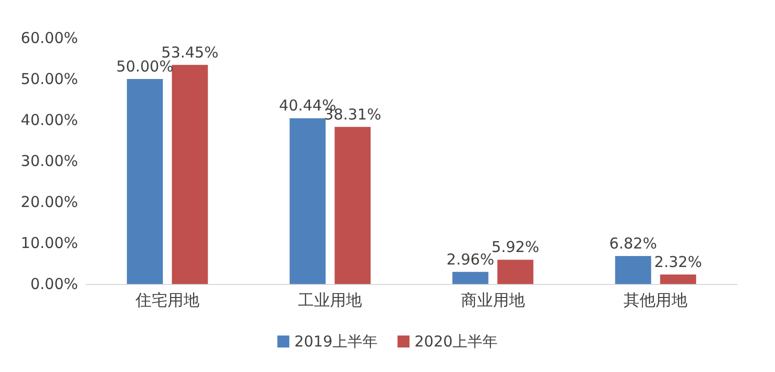 The image size is (775, 372). What do you see at coordinates (633, 243) in the screenshot?
I see `data-label: 6.82%` at bounding box center [633, 243].